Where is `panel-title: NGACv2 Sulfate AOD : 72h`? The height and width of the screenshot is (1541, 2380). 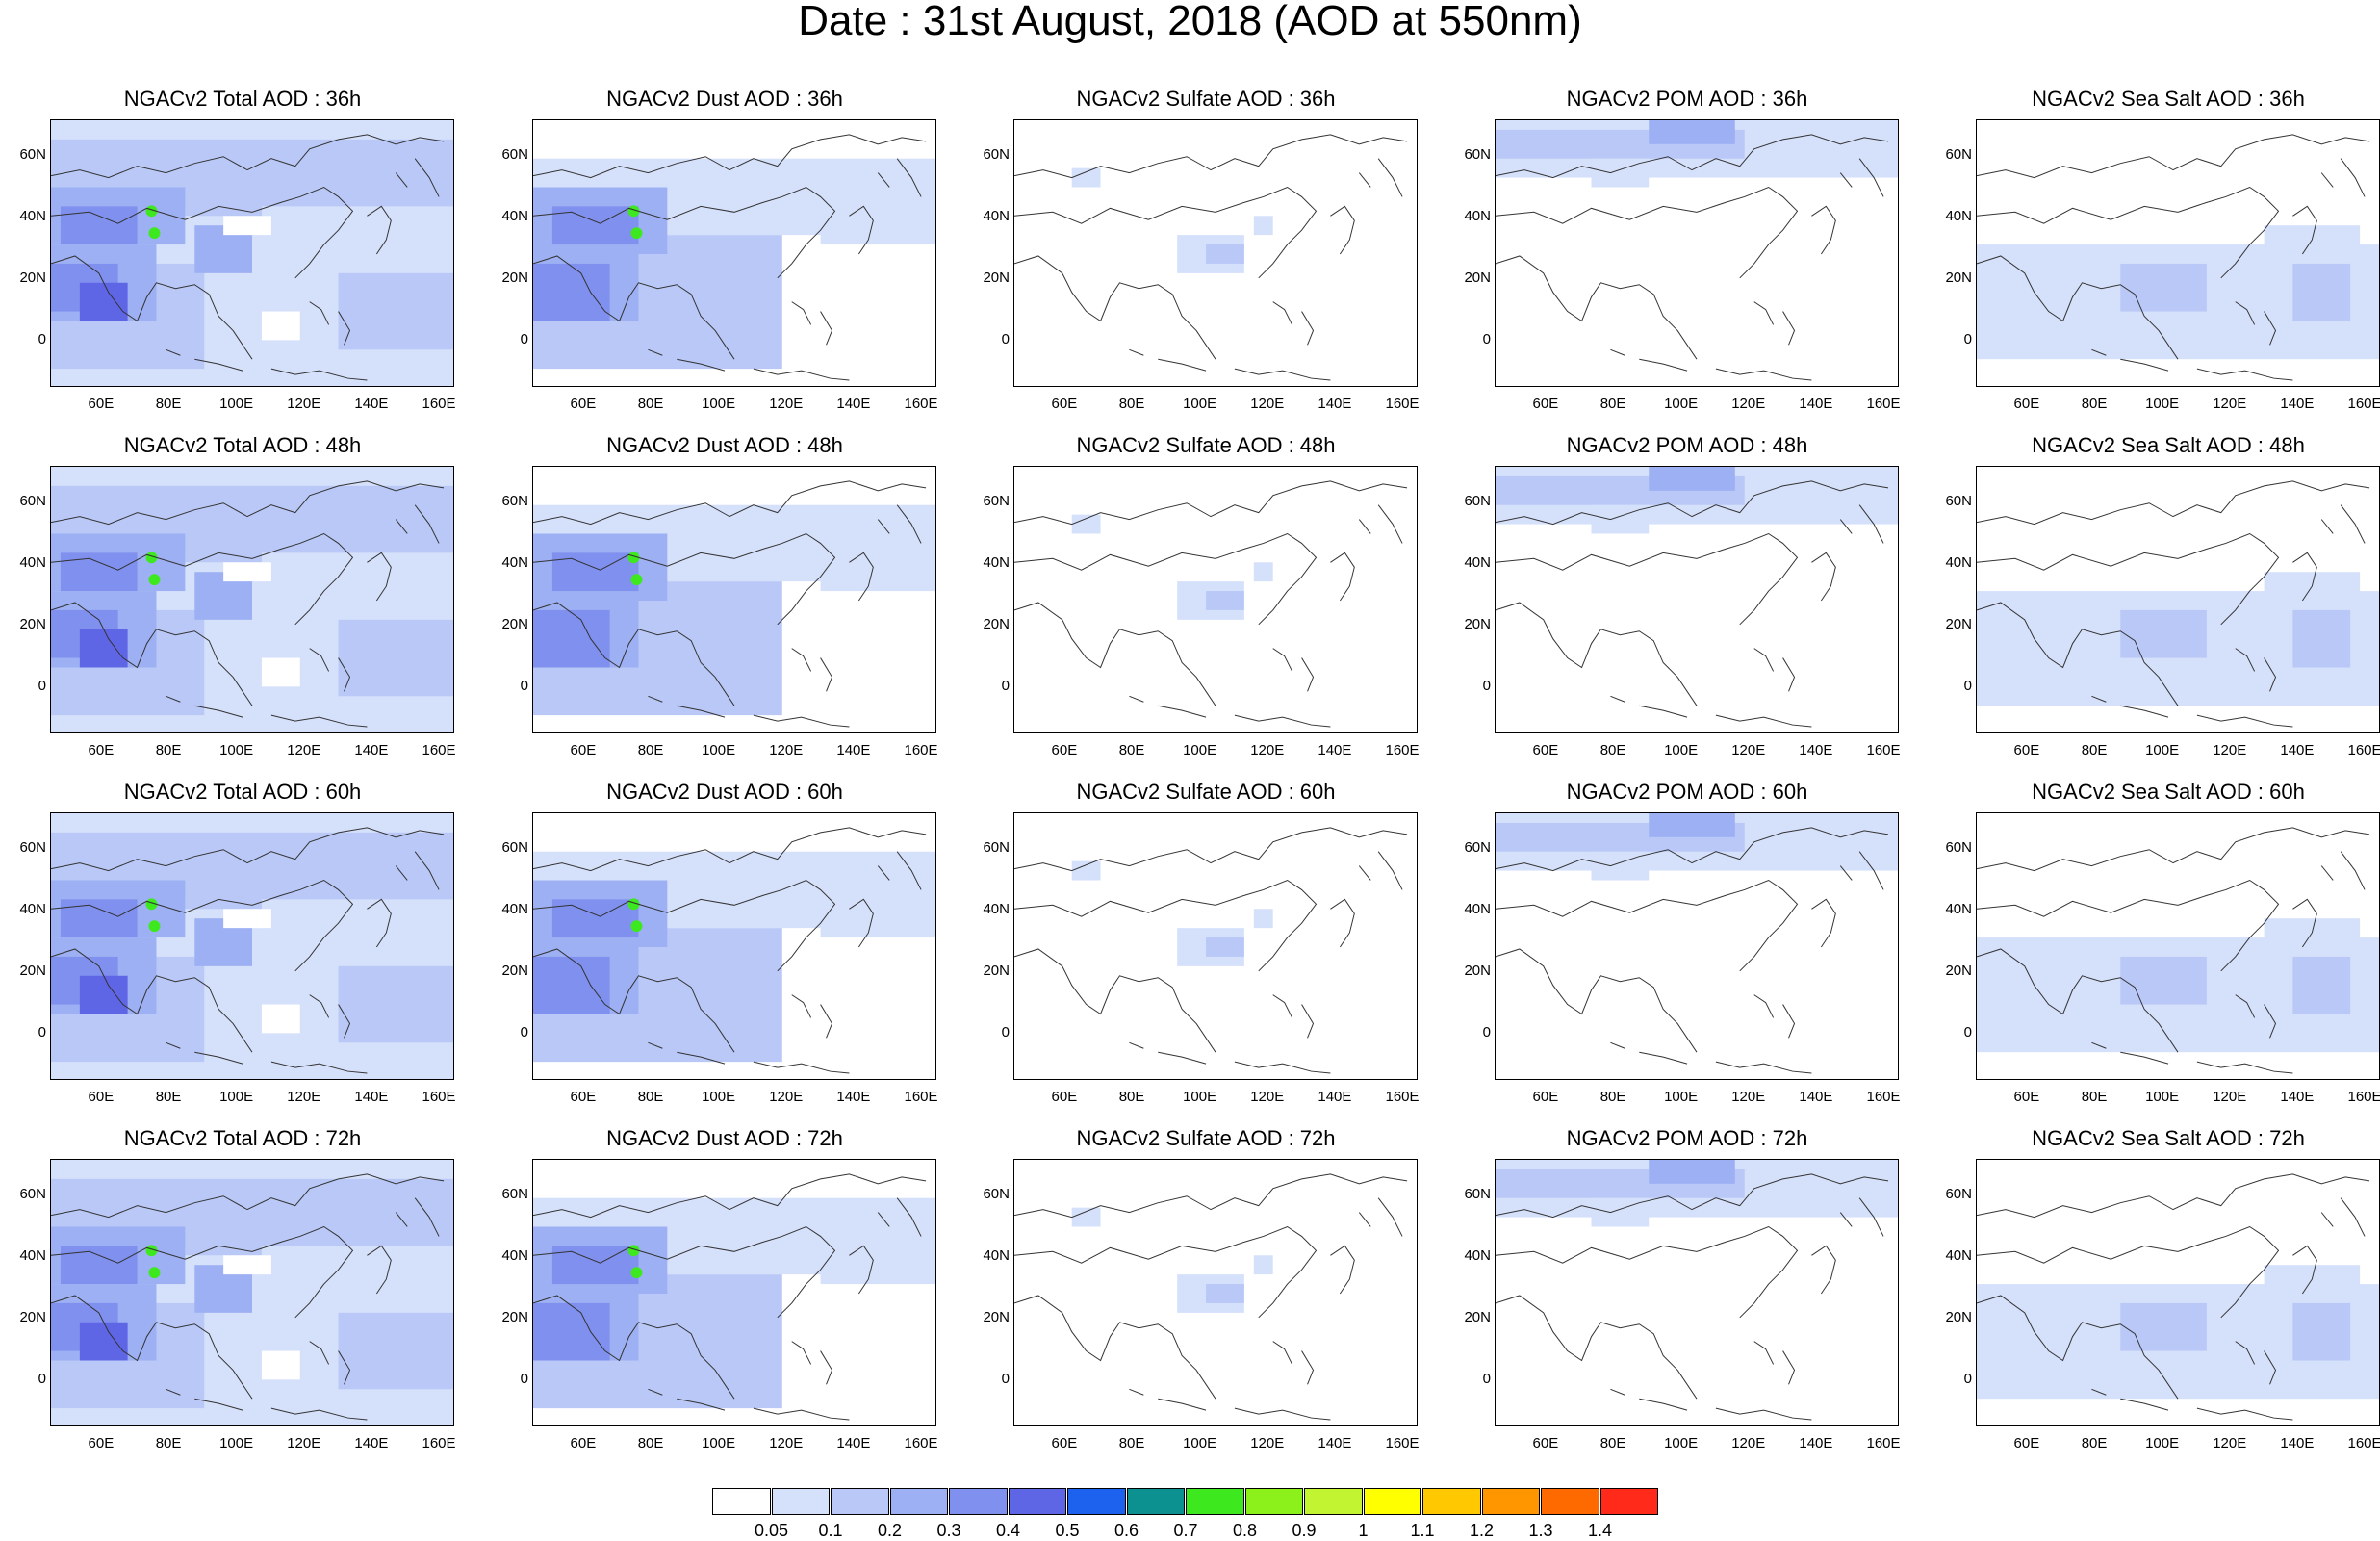 panel-title: NGACv2 Sulfate AOD : 72h is located at coordinates (1206, 1138).